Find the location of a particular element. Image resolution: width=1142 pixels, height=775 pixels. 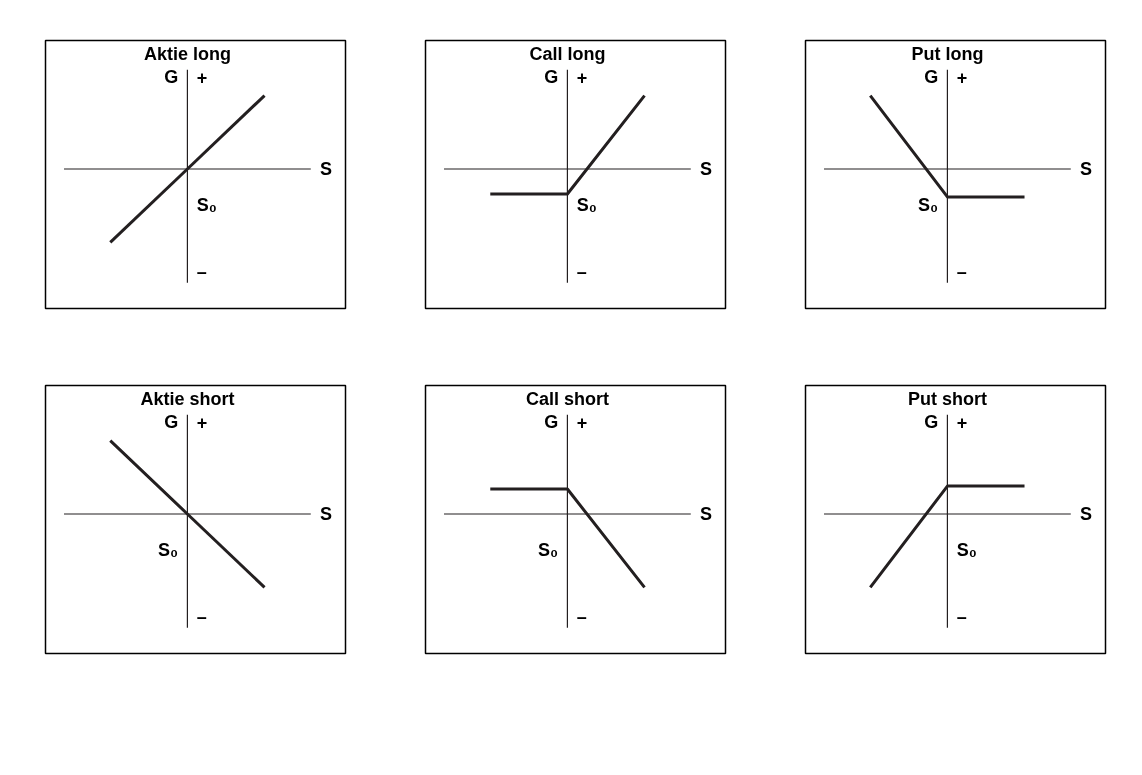

chart-title: Put short is located at coordinates (947, 398).